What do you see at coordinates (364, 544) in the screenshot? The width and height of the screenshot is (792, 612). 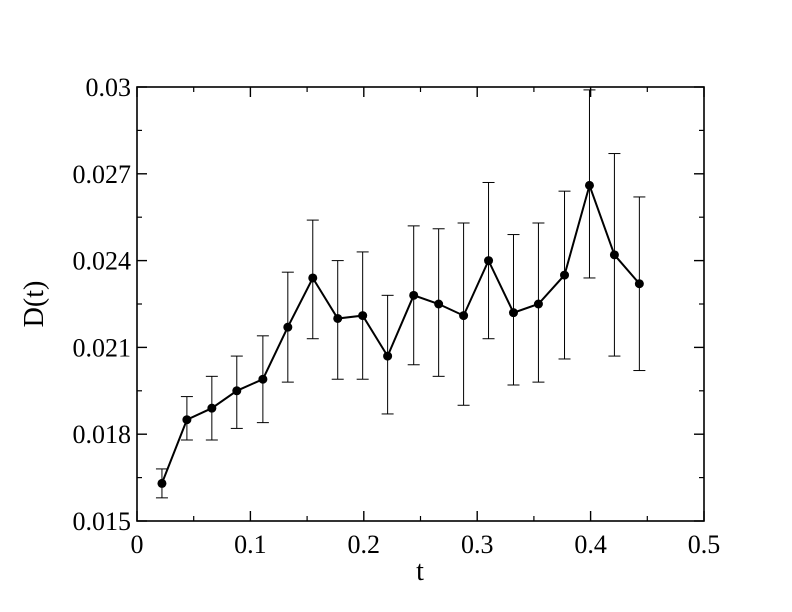 I see `x-tick-label: 0.2` at bounding box center [364, 544].